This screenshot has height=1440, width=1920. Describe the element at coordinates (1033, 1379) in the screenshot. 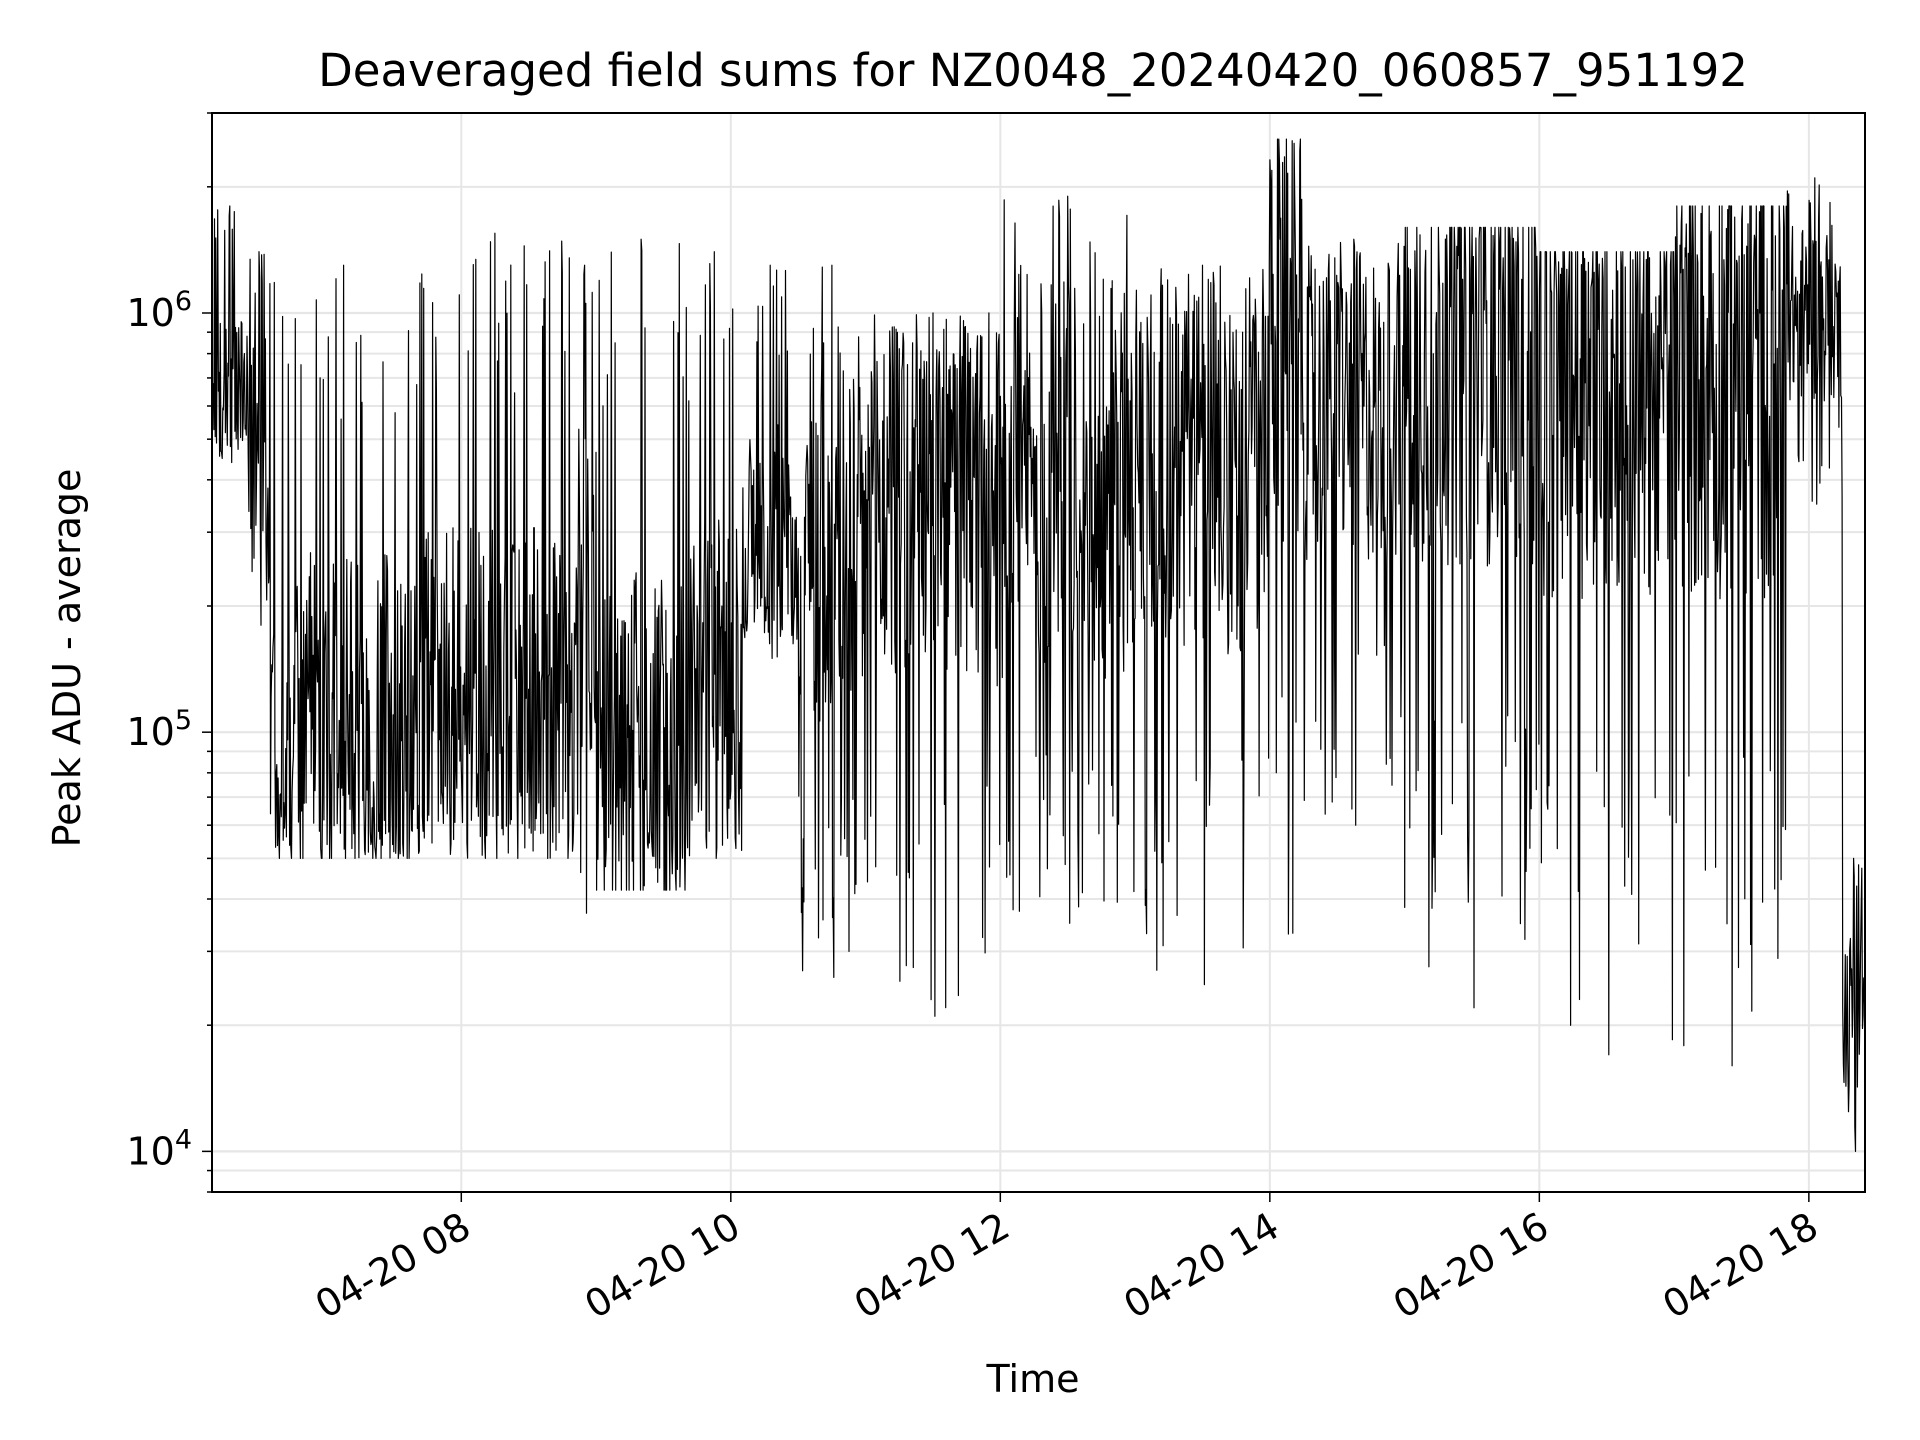

I see `x-axis-label: Time` at that location.